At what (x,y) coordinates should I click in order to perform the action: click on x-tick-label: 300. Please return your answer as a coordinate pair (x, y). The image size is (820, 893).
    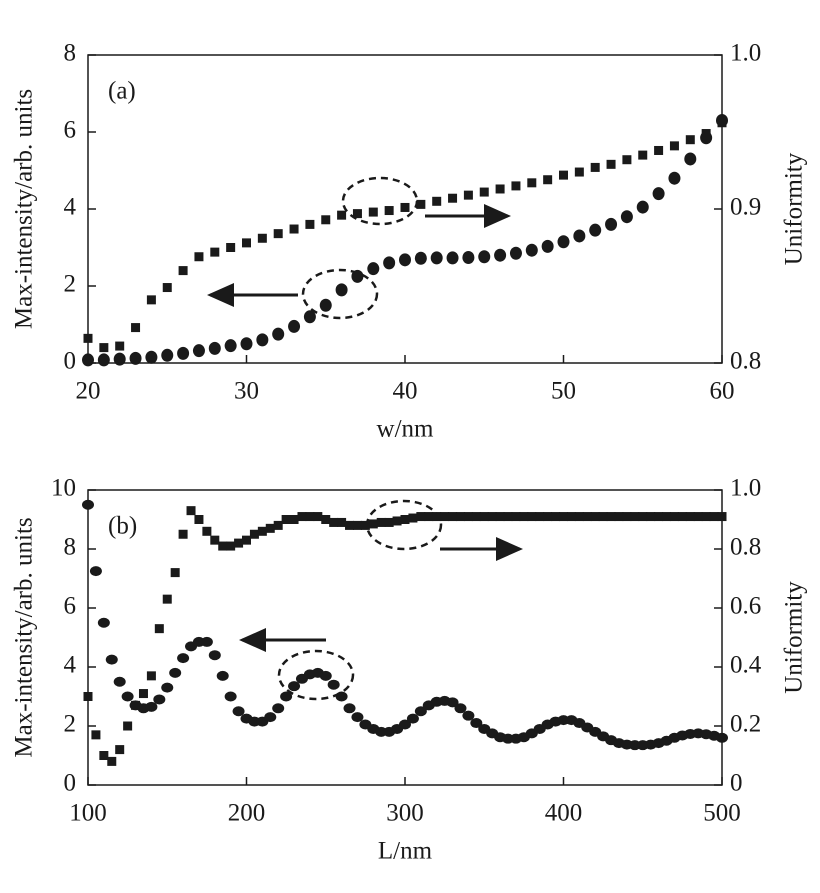
    Looking at the image, I should click on (405, 813).